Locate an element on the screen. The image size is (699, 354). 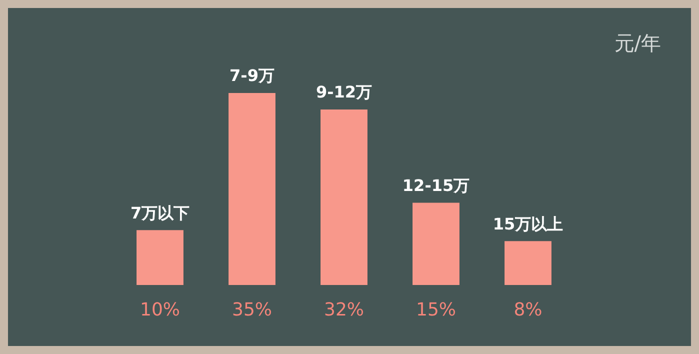
x-tick-label: 7万以下 is located at coordinates (160, 212).